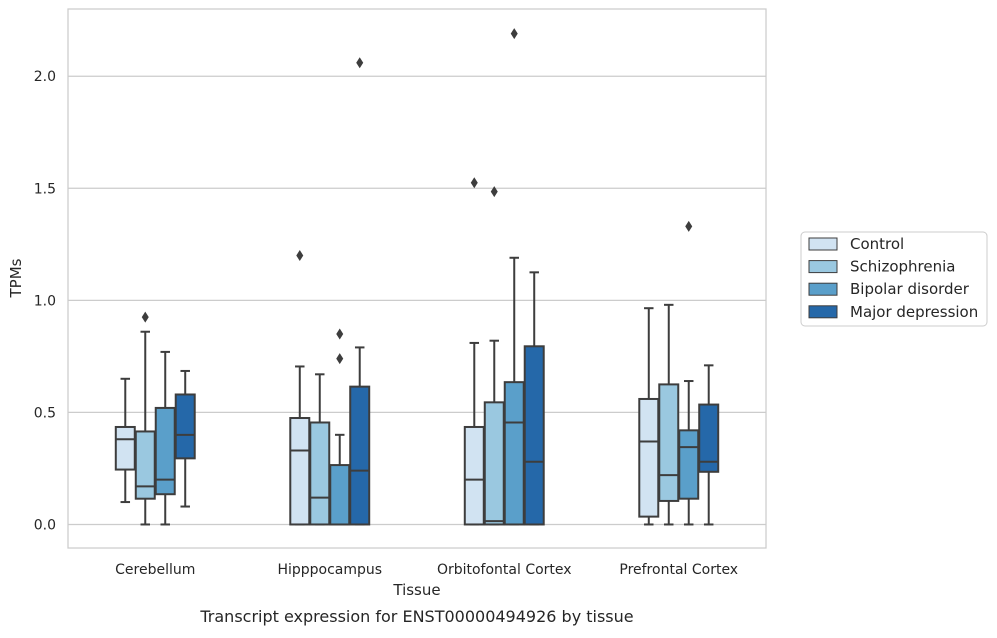  Describe the element at coordinates (45, 413) in the screenshot. I see `y-tick-label: 0.5` at that location.